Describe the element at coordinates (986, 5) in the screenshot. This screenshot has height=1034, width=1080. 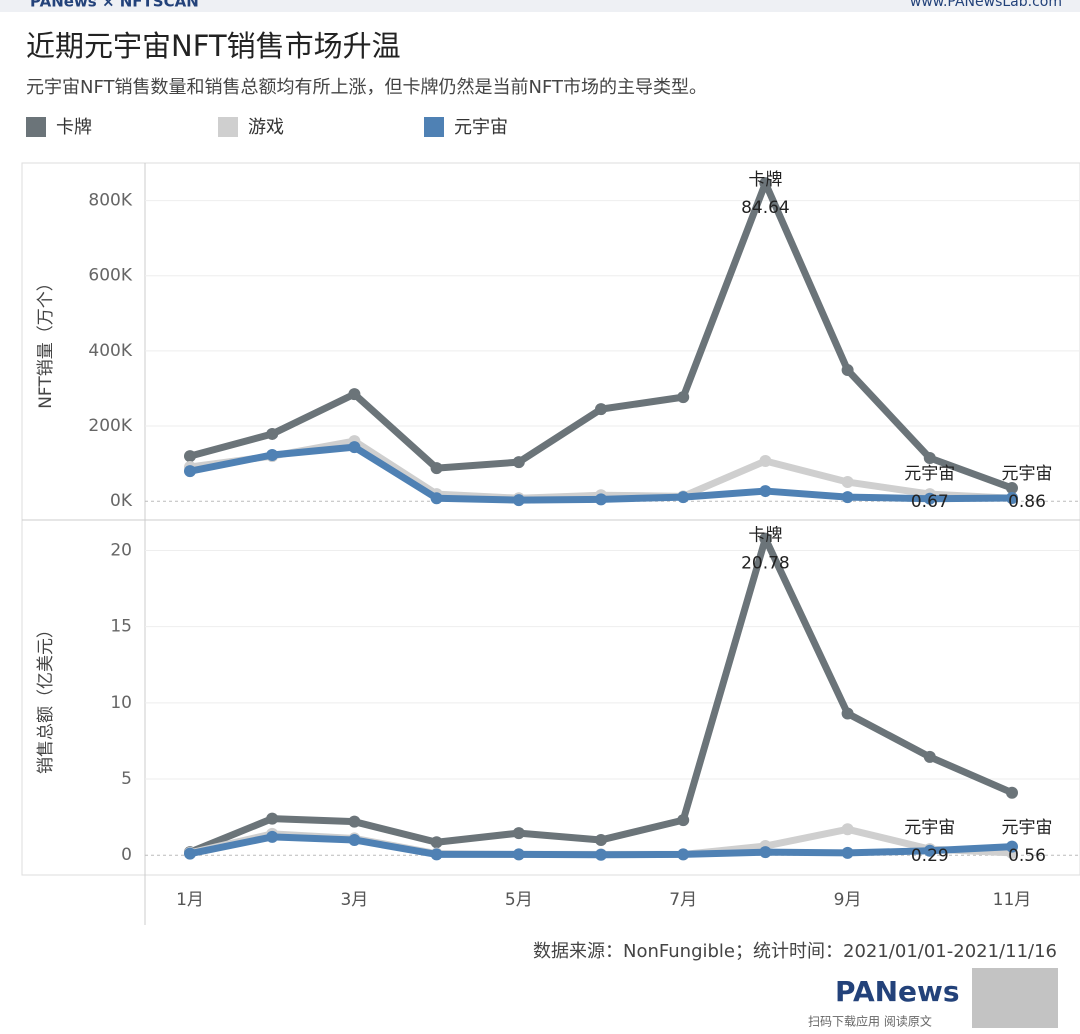
I see `header-site: www.PANewsLab.com` at that location.